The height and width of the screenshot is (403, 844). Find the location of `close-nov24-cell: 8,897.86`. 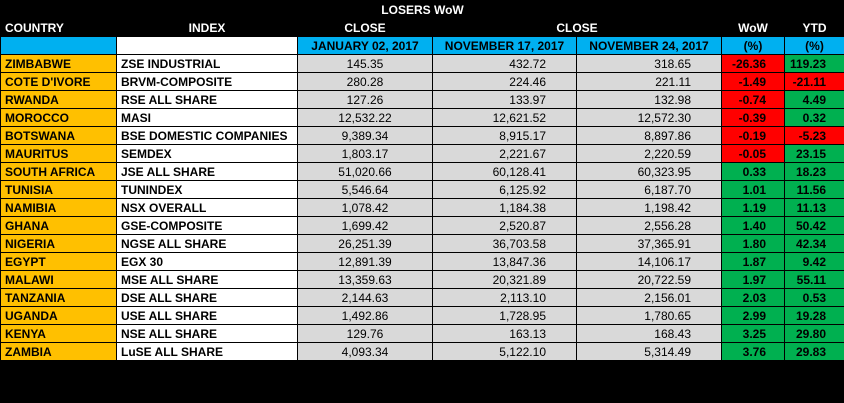

close-nov24-cell: 8,897.86 is located at coordinates (649, 135).